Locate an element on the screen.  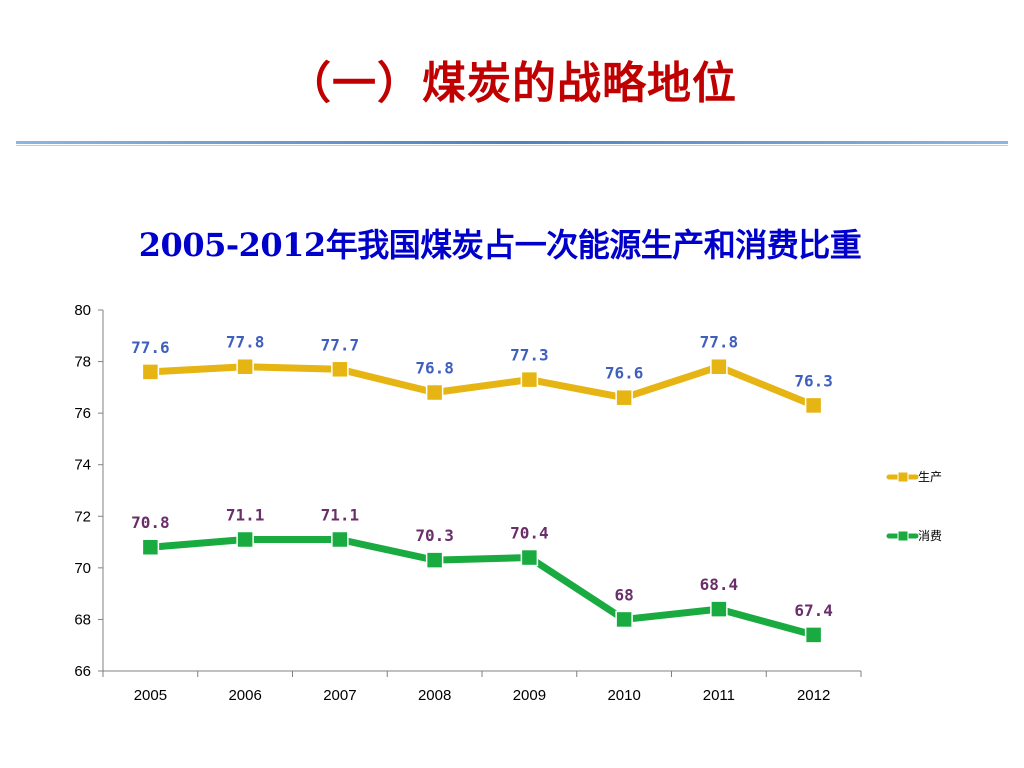
chart-title: 2005-2012年我国煤炭占一次能源生产和消费比重 is located at coordinates (500, 245).